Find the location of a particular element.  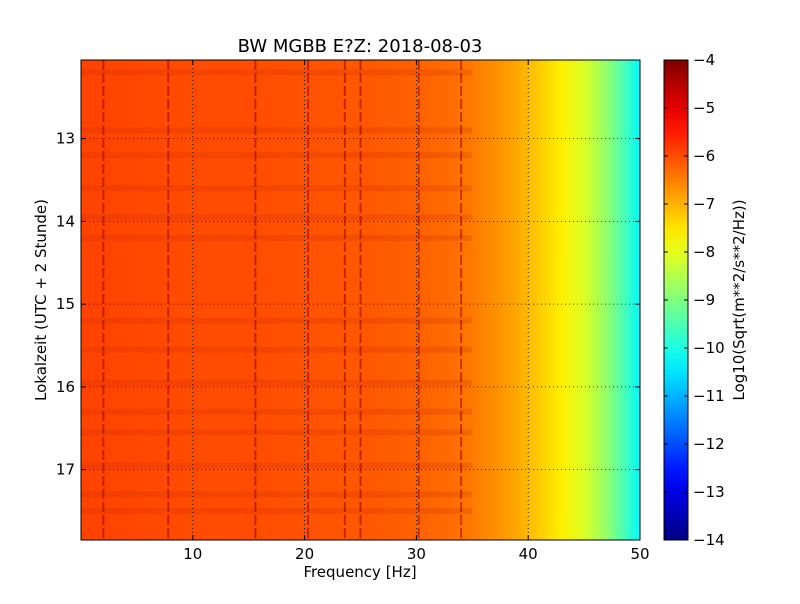

y-tick-label: 13 is located at coordinates (65, 139).